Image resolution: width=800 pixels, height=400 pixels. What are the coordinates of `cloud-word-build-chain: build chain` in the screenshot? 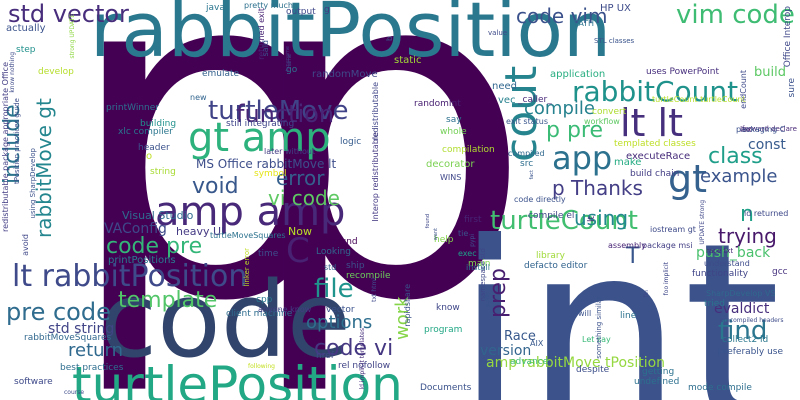 It's located at (655, 174).